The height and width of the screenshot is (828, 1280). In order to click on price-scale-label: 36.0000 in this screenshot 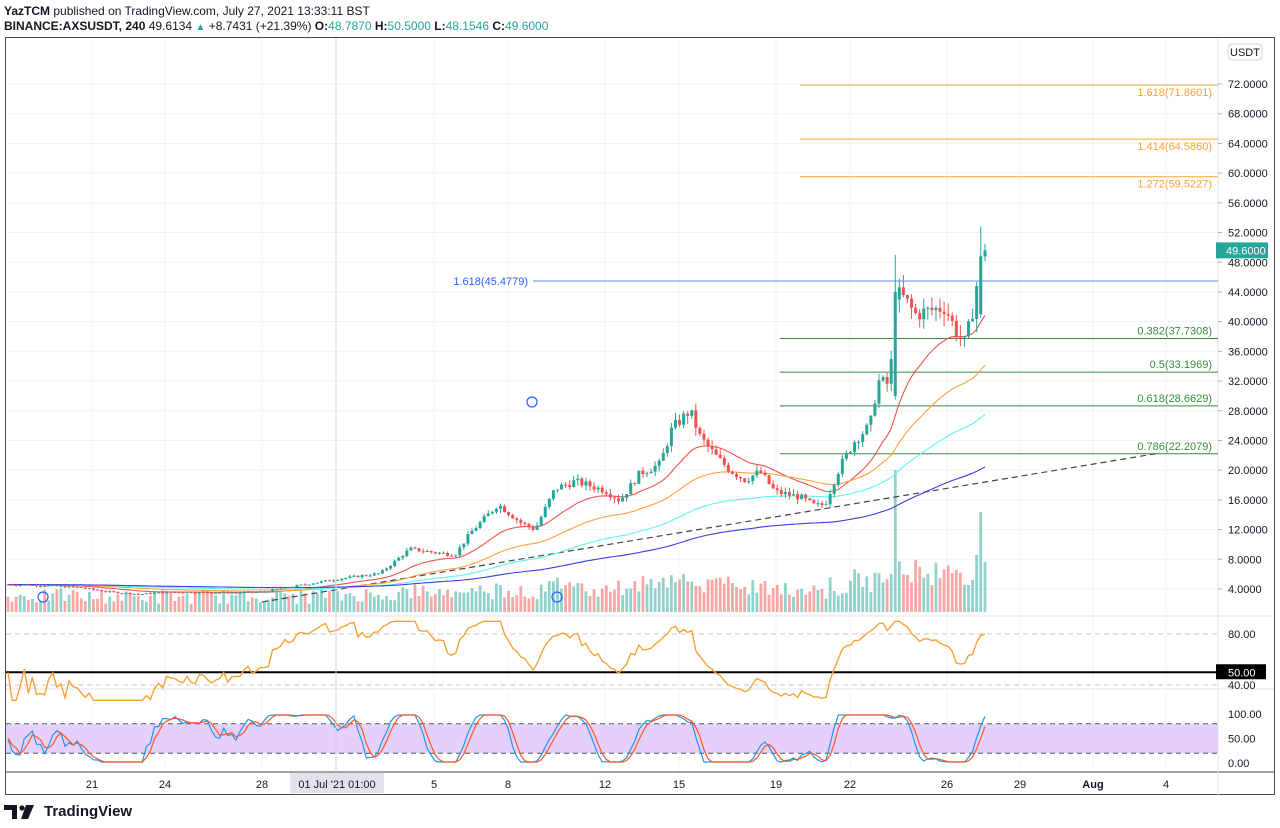, I will do `click(1248, 352)`.